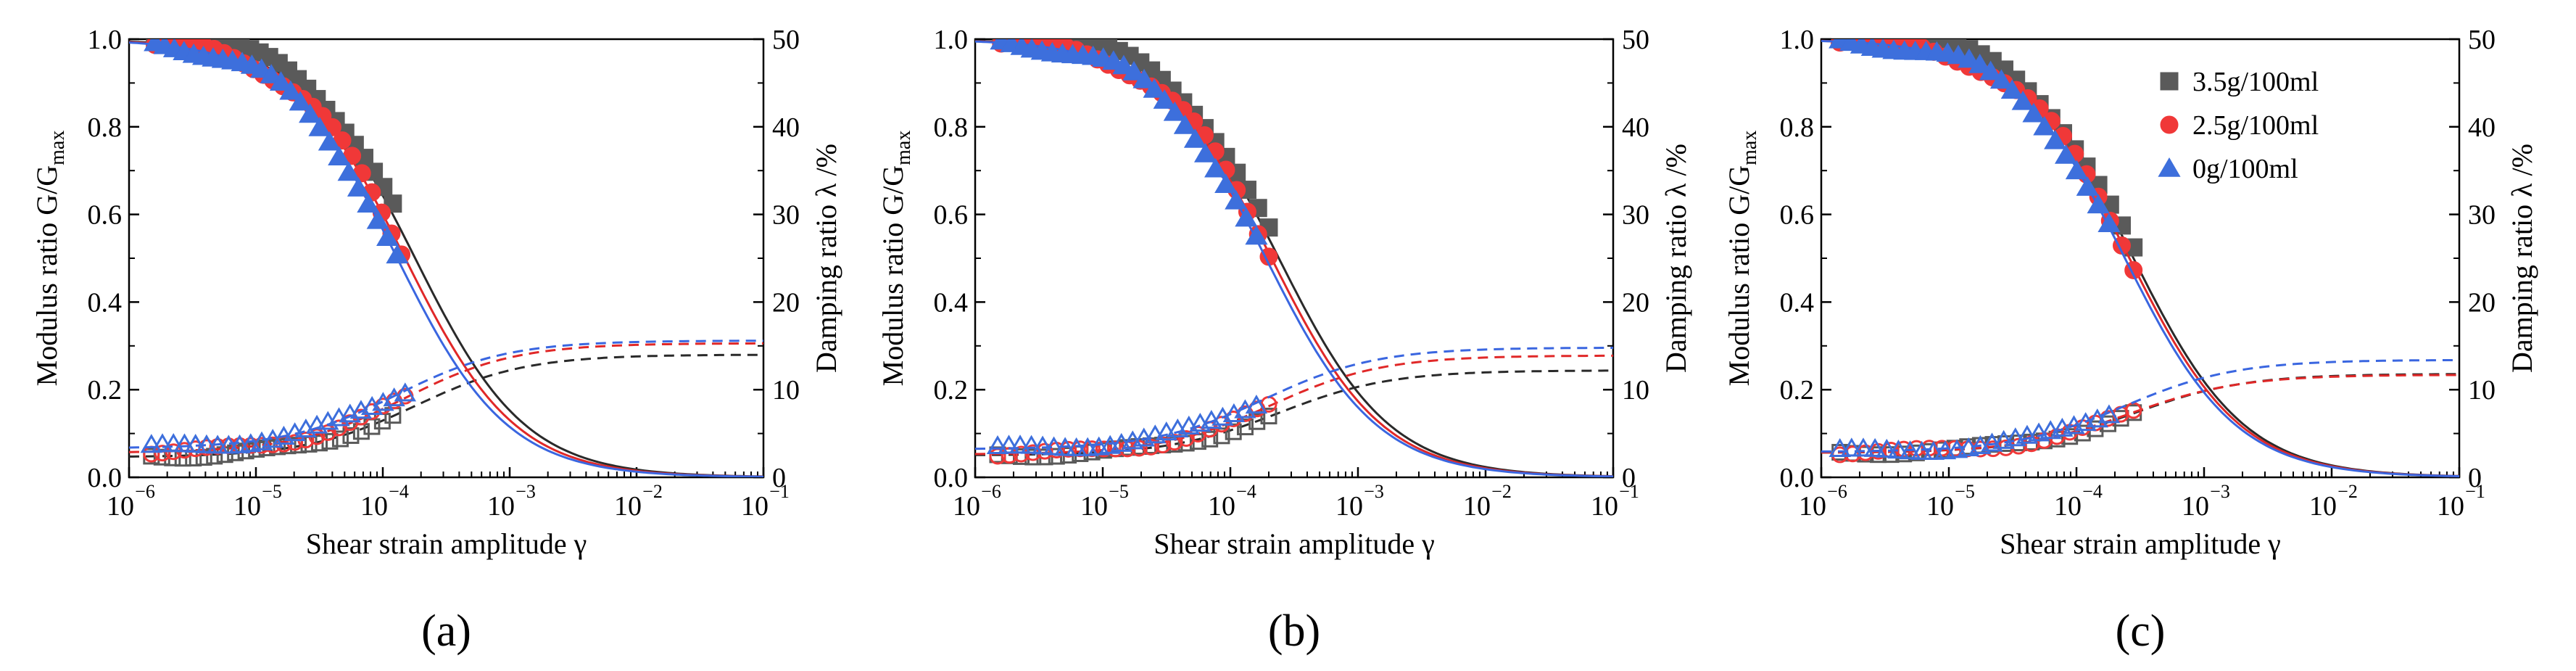  Describe the element at coordinates (951, 216) in the screenshot. I see `y-left-tick-label: 0.6` at that location.